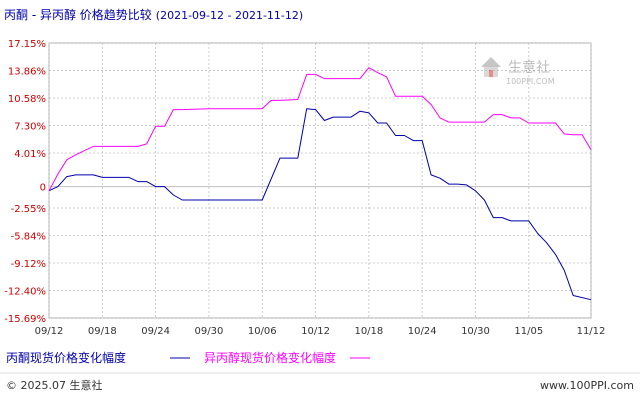  Describe the element at coordinates (27, 44) in the screenshot. I see `y-tick-label: 17.15%` at that location.